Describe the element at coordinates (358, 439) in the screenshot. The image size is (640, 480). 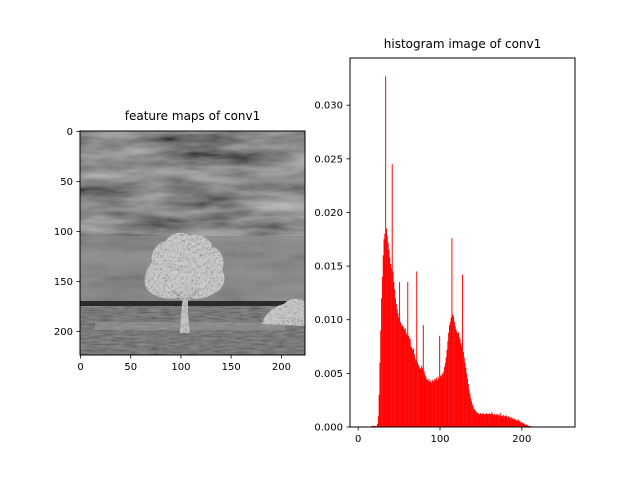
I see `histogram-x-tick-label: 0` at that location.